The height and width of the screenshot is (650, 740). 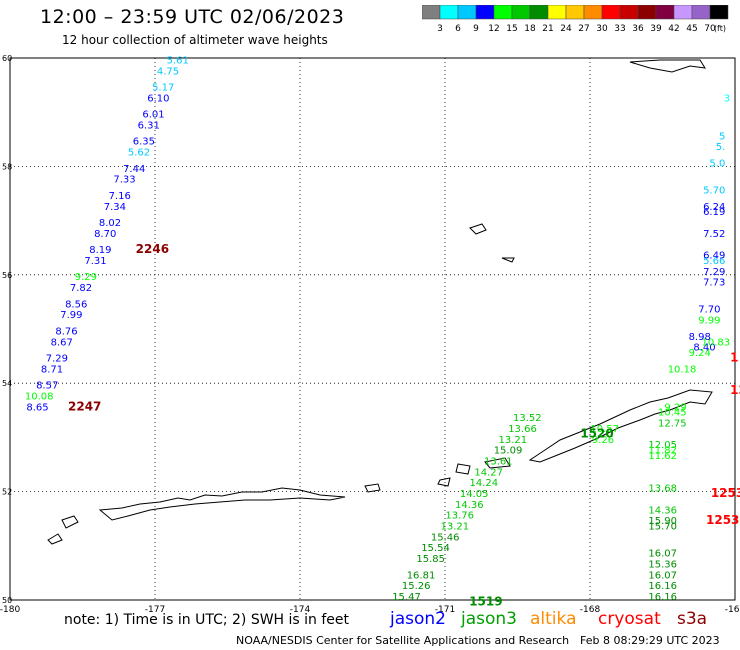 What do you see at coordinates (421, 575) in the screenshot?
I see `wave-height-value: 16.81` at bounding box center [421, 575].